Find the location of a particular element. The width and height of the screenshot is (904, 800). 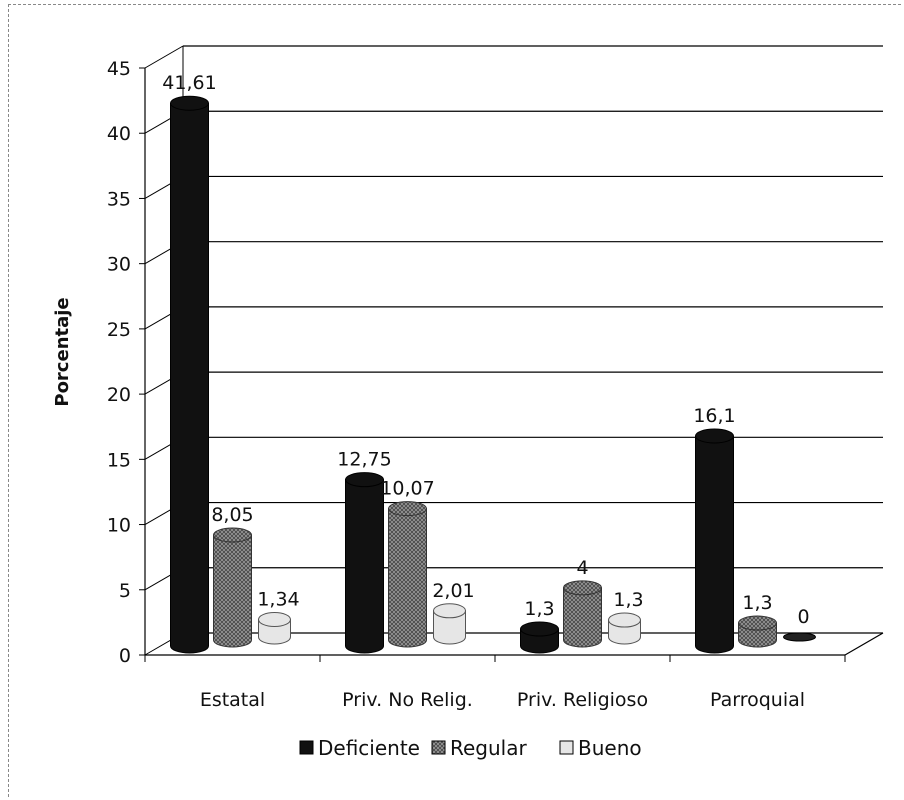

y-tick-label-2: 10 is located at coordinates (119, 526).